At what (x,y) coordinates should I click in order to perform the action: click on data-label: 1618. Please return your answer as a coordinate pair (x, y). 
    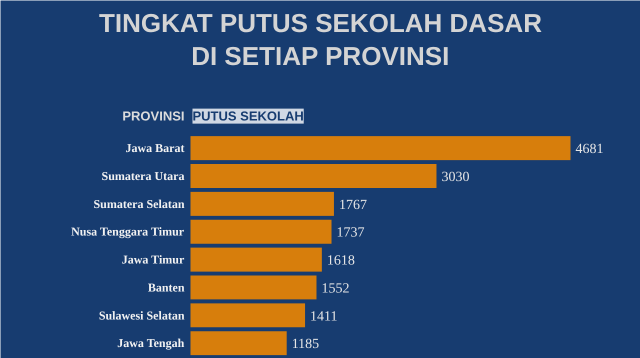
    Looking at the image, I should click on (340, 261).